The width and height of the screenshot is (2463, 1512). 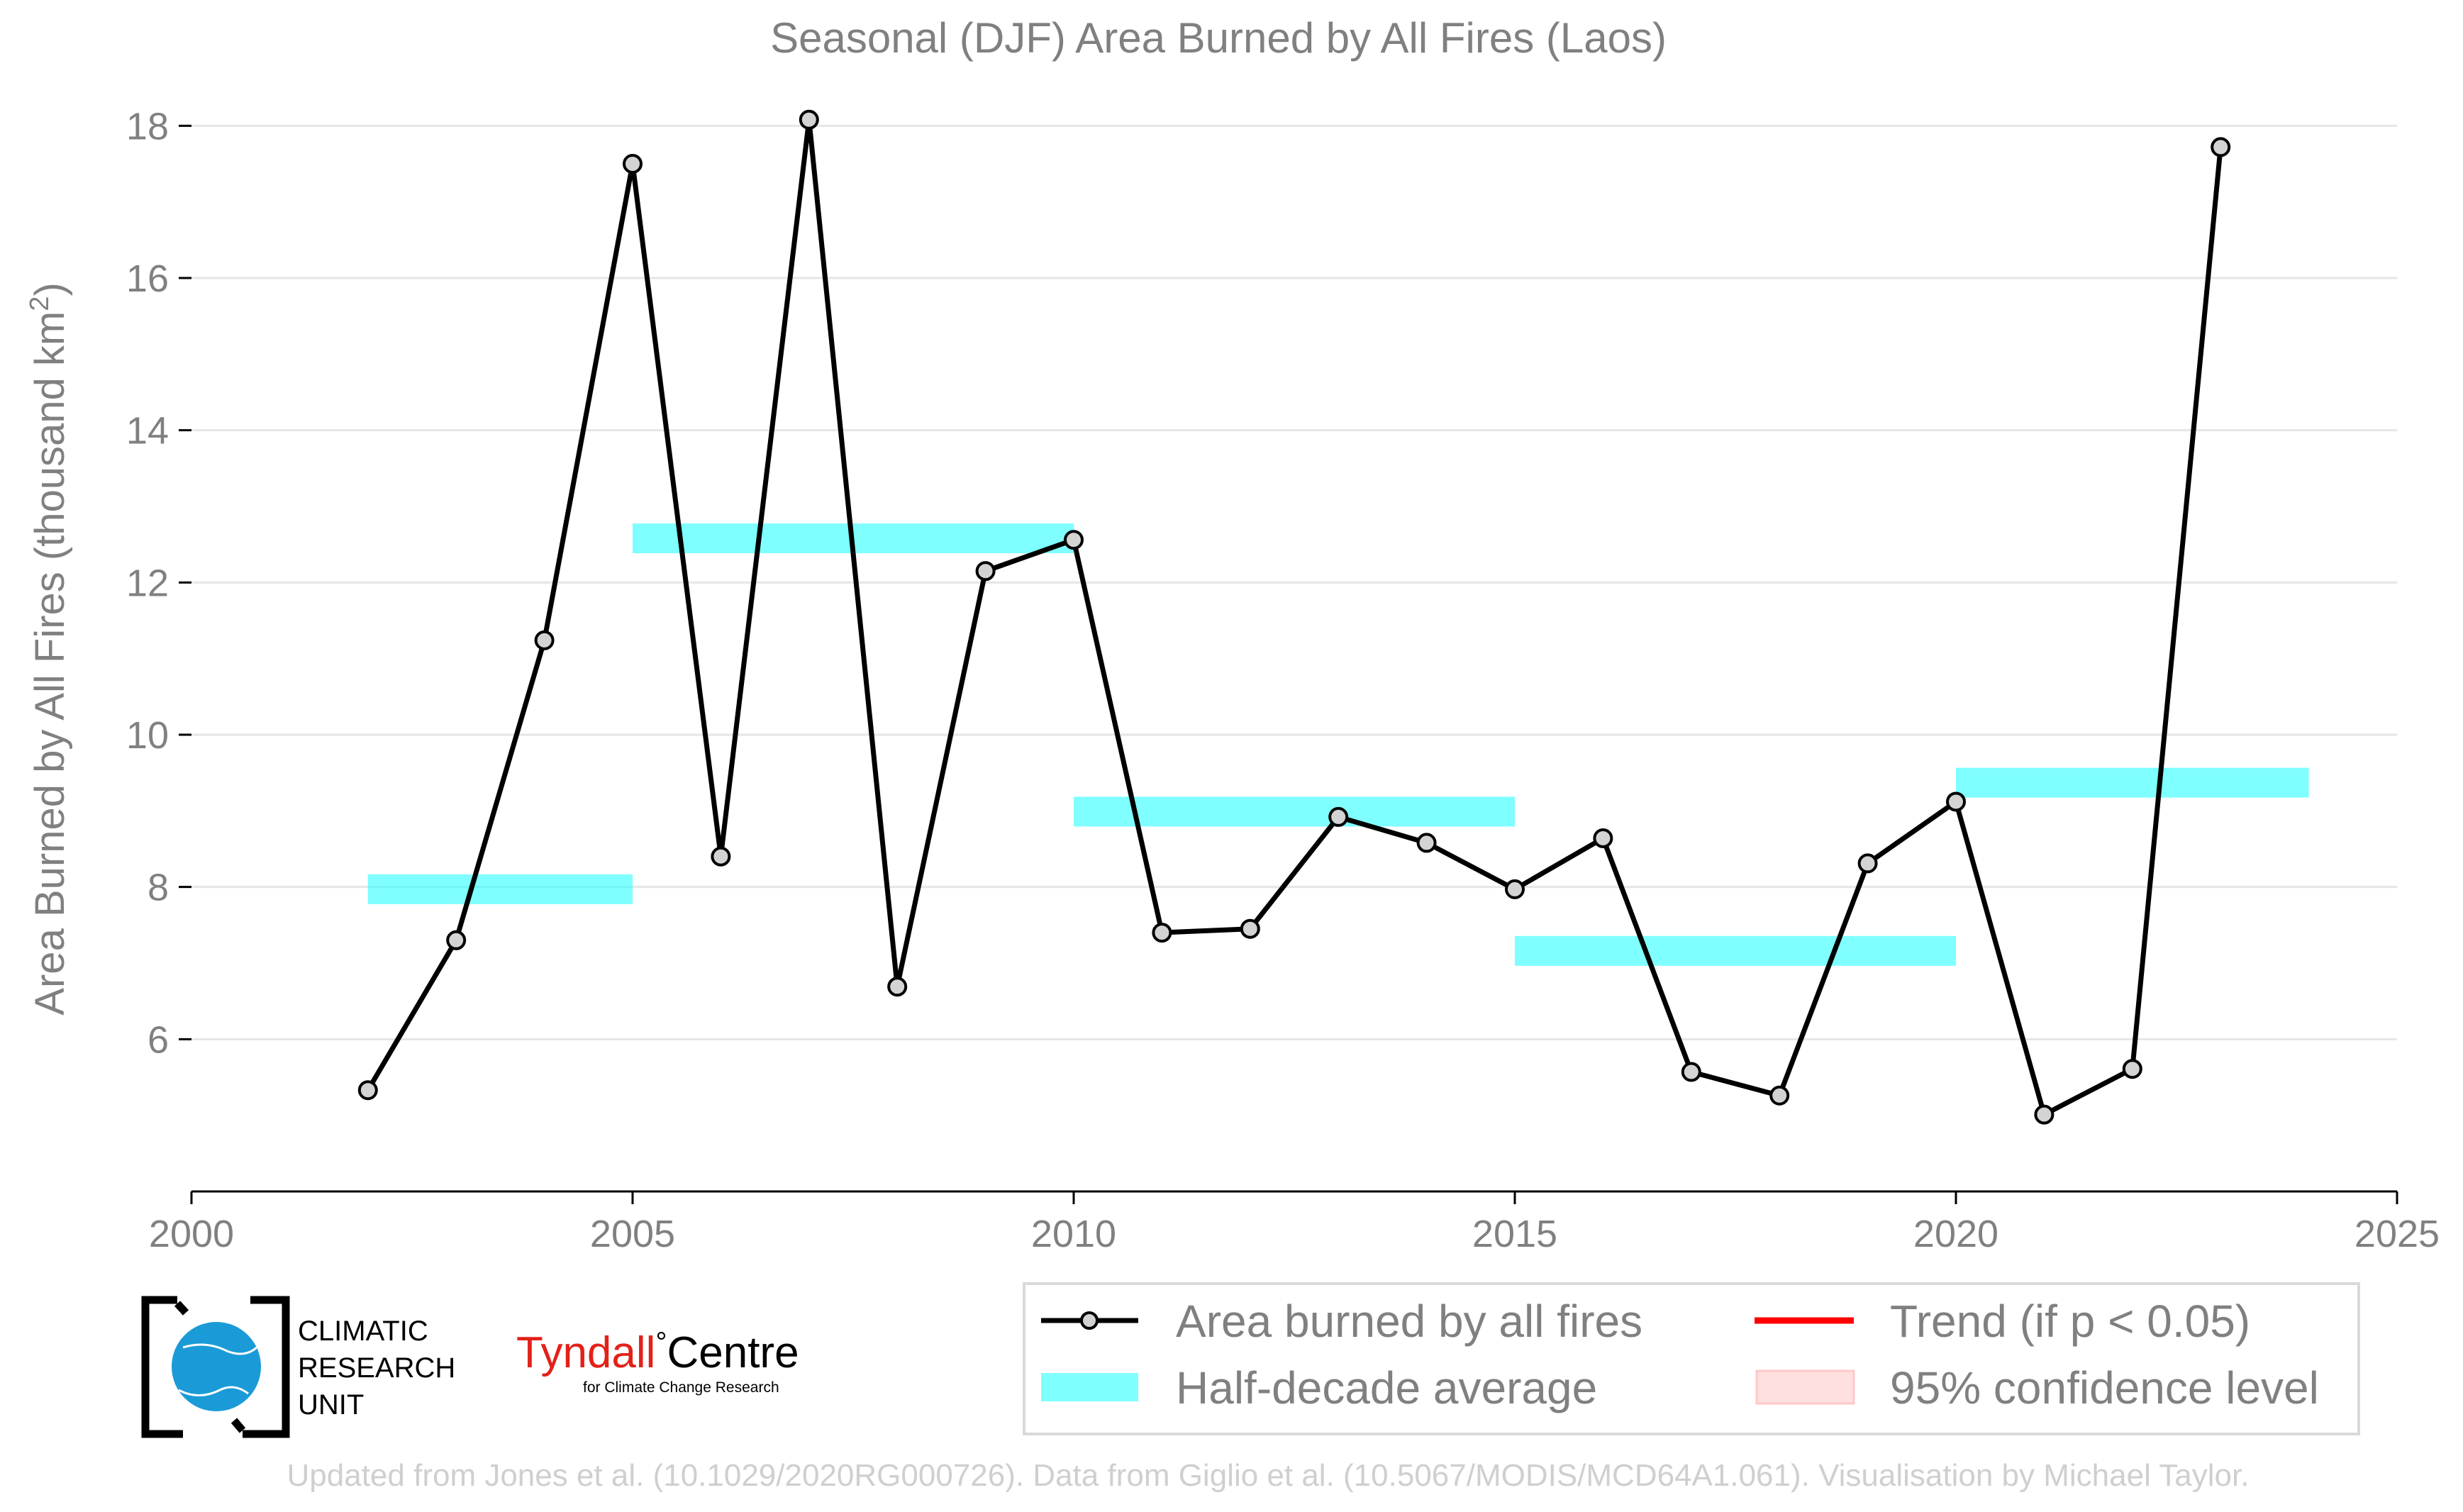 What do you see at coordinates (238, 1425) in the screenshot?
I see `cru-bracket-notch-right` at bounding box center [238, 1425].